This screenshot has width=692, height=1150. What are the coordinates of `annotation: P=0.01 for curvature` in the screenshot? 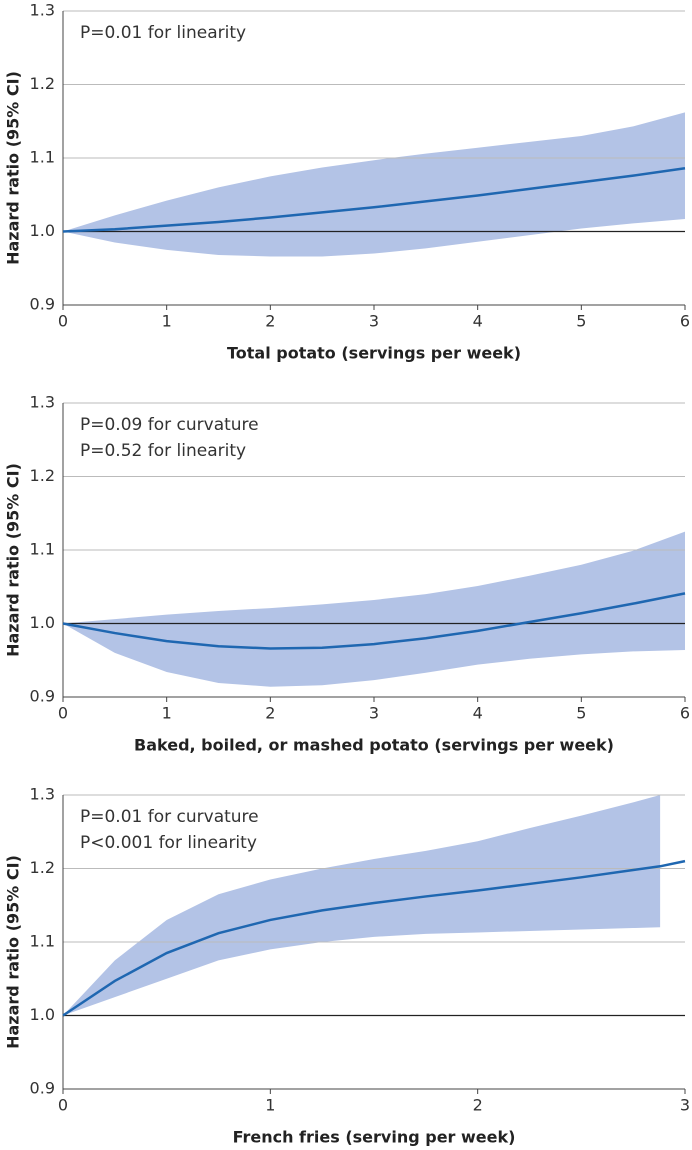 It's located at (169, 817).